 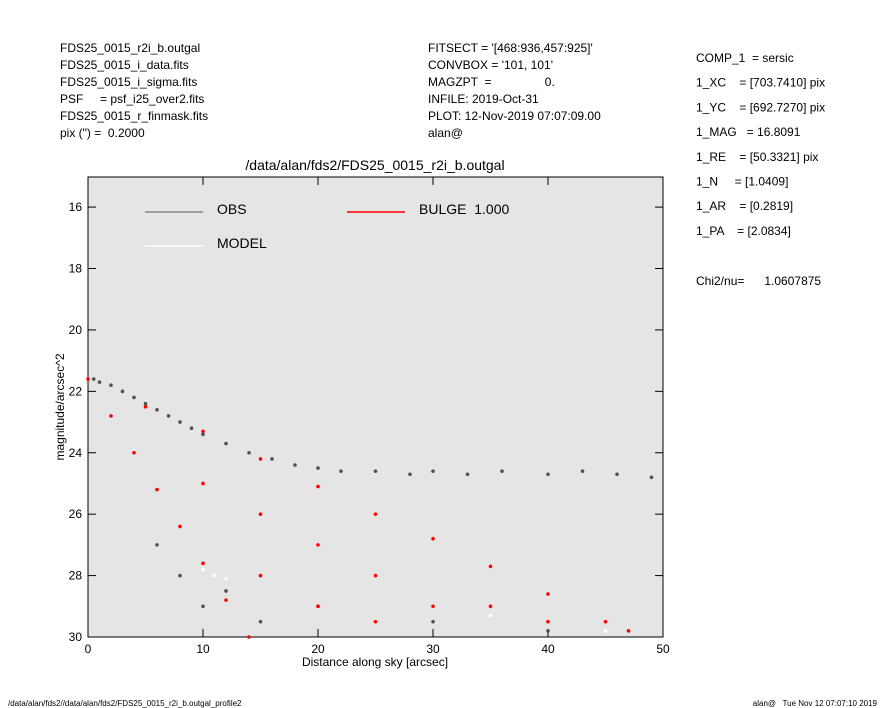 What do you see at coordinates (76, 391) in the screenshot?
I see `y-tick-label: 22` at bounding box center [76, 391].